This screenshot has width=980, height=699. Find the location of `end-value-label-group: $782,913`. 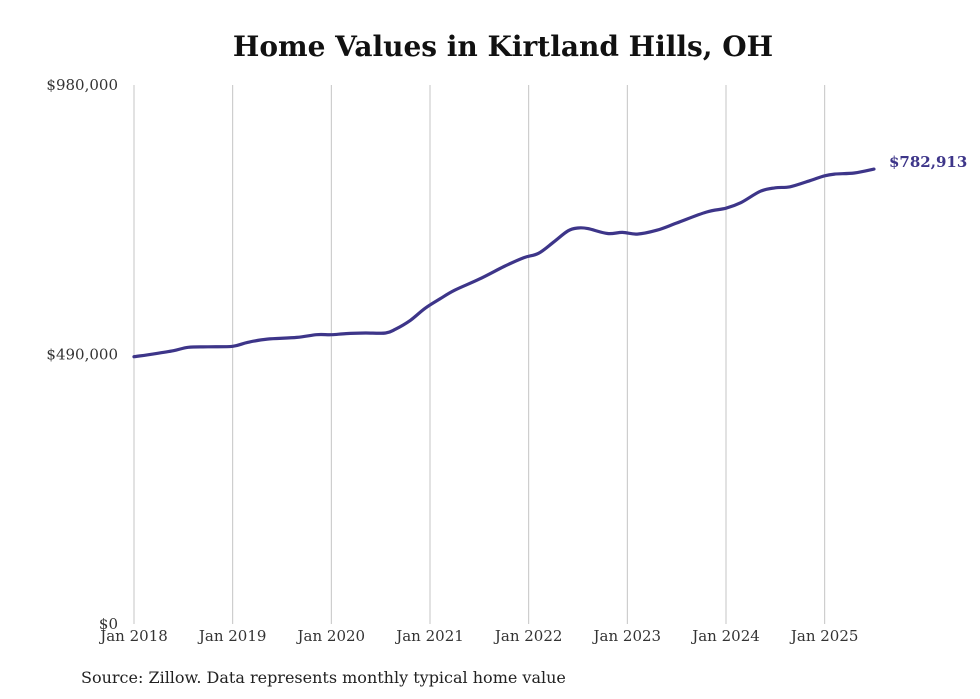

end-value-label-group: $782,913 is located at coordinates (928, 162).